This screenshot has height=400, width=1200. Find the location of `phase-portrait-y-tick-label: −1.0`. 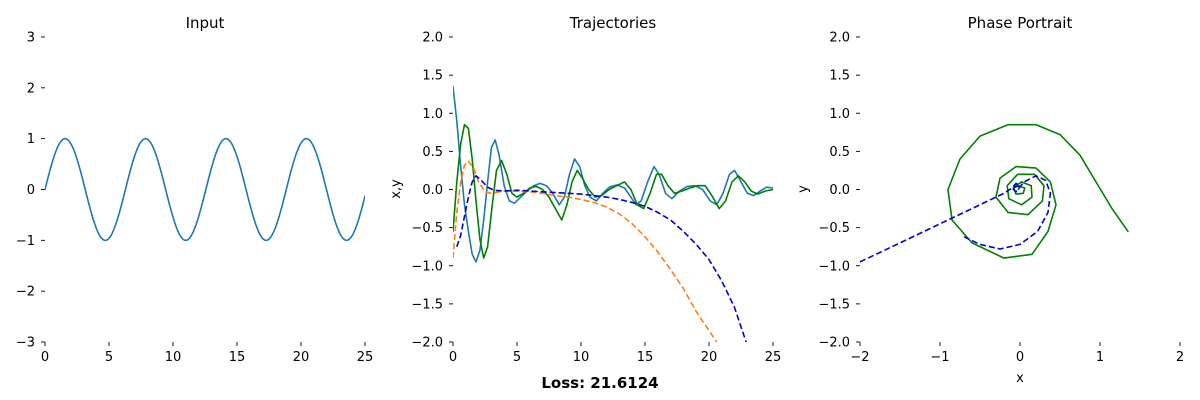

phase-portrait-y-tick-label: −1.0 is located at coordinates (834, 266).